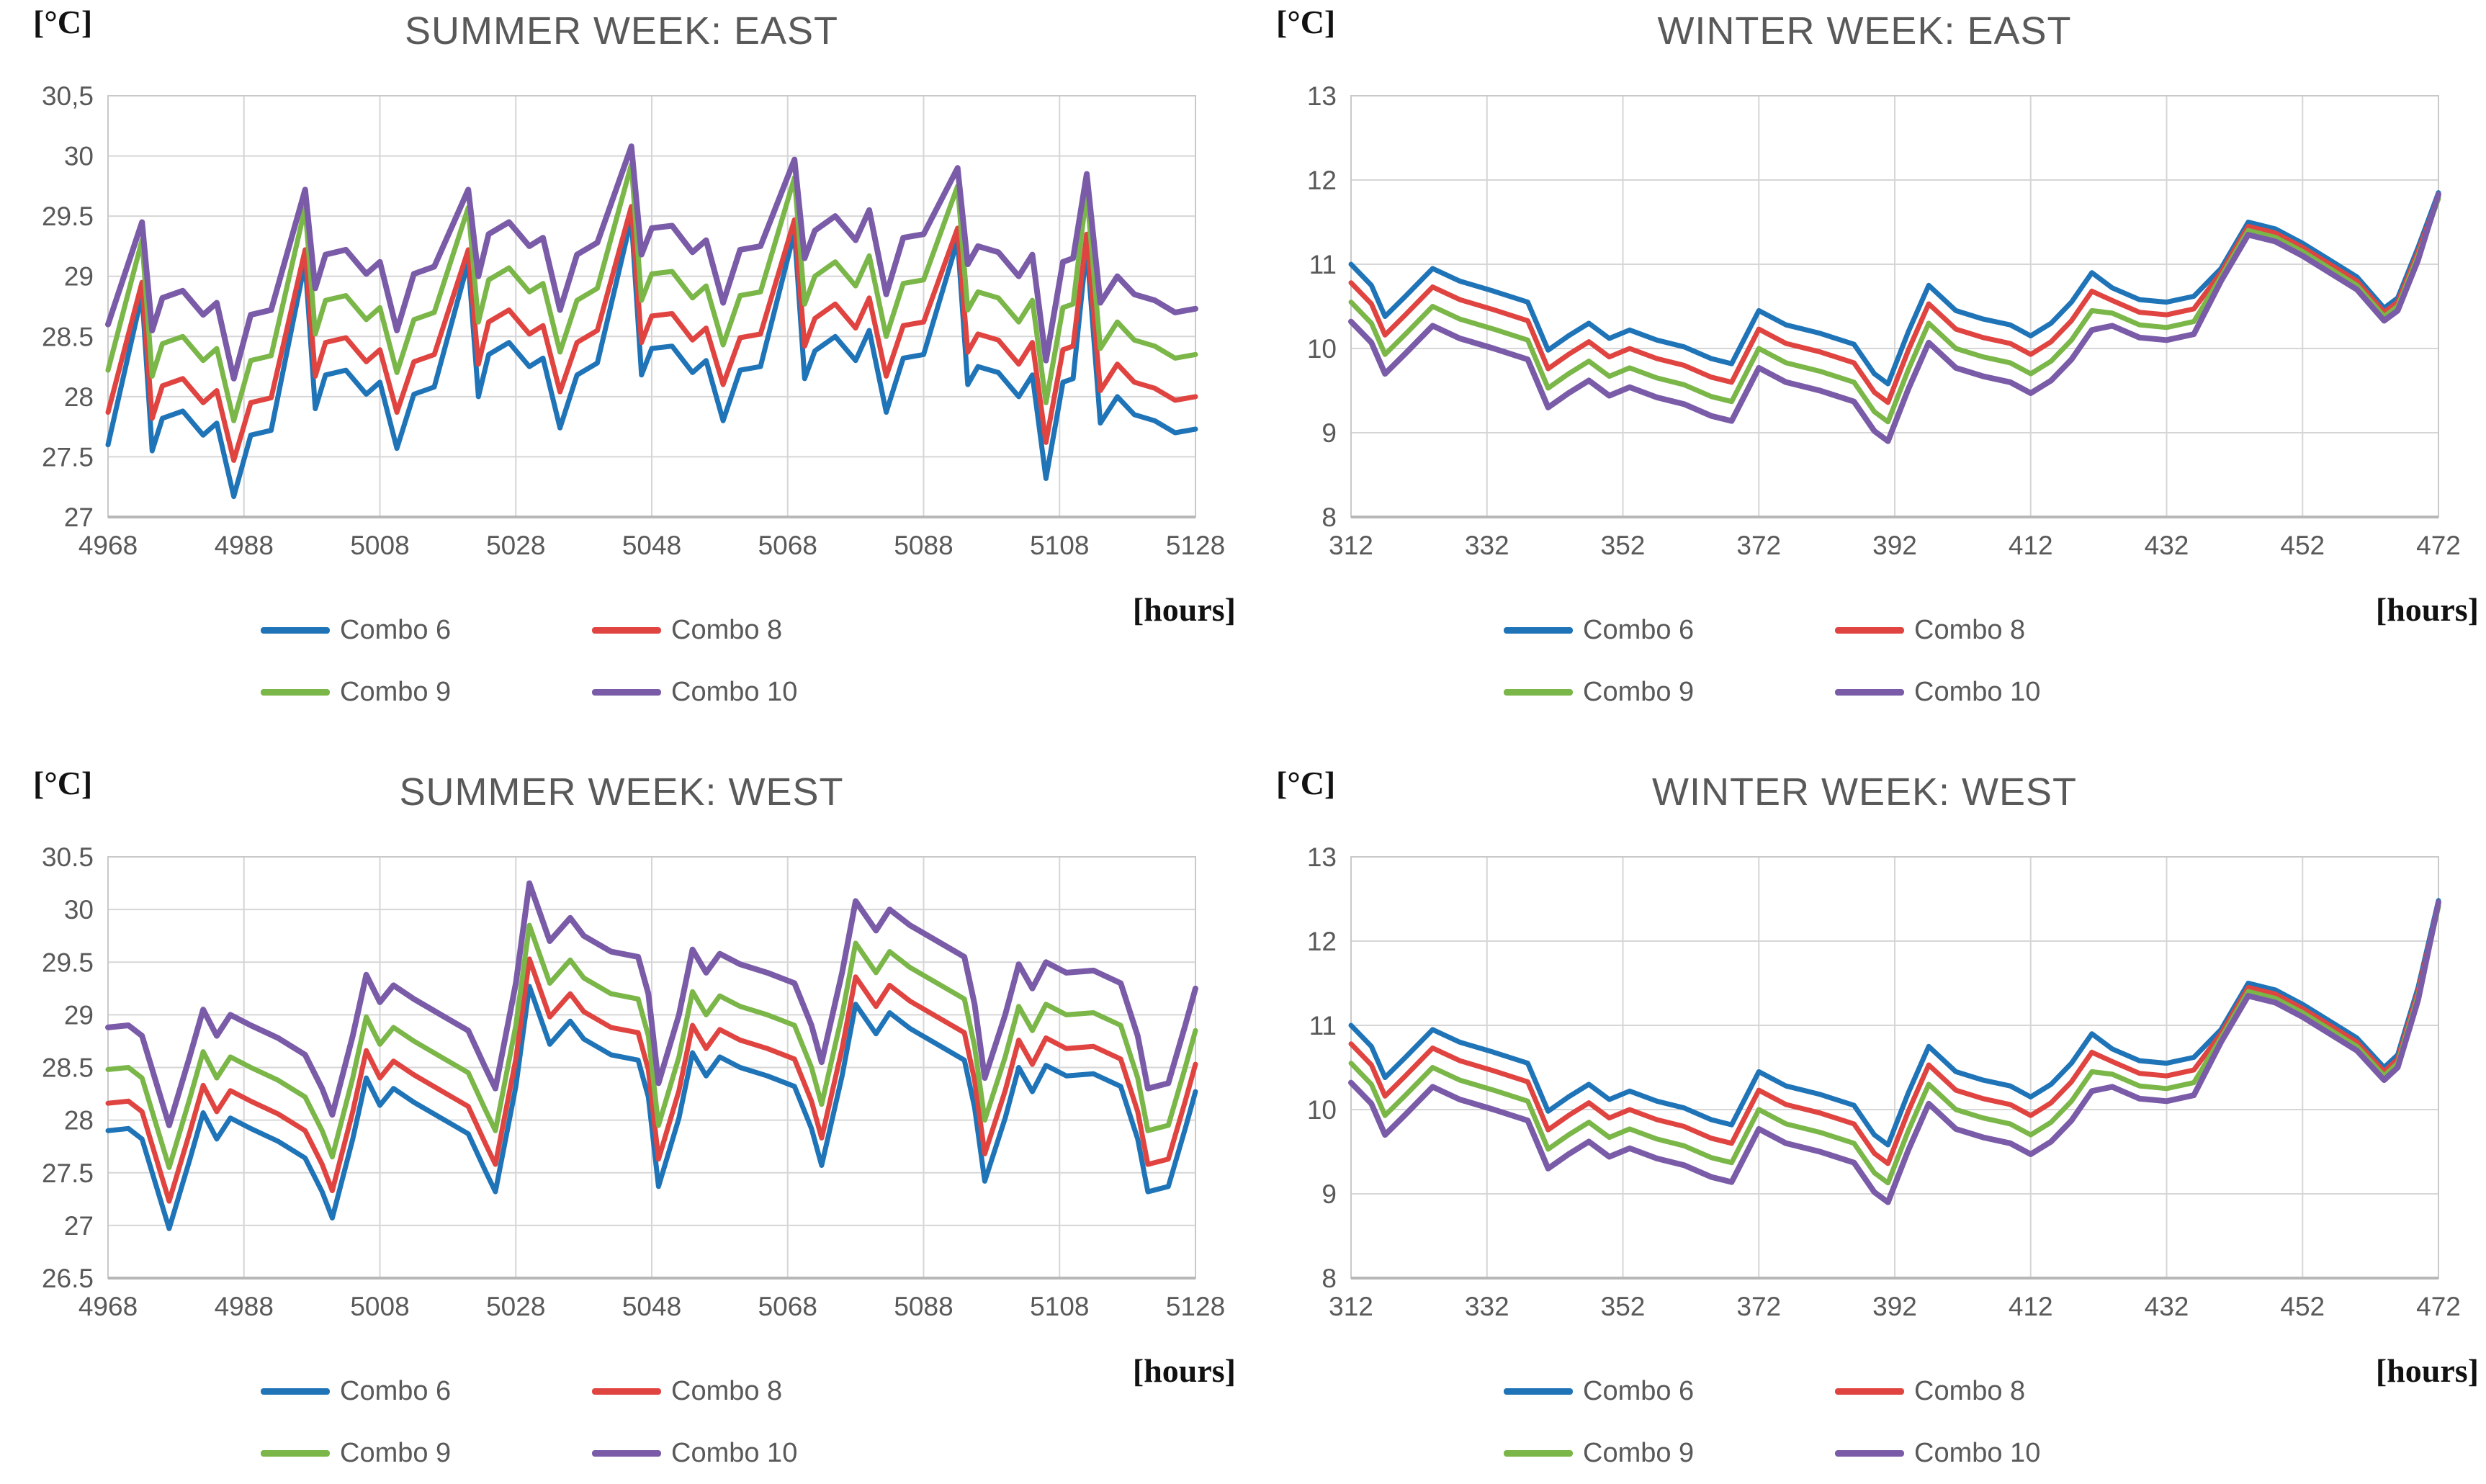  I want to click on legend-item-combo-6: Combo 6, so click(426, 630).